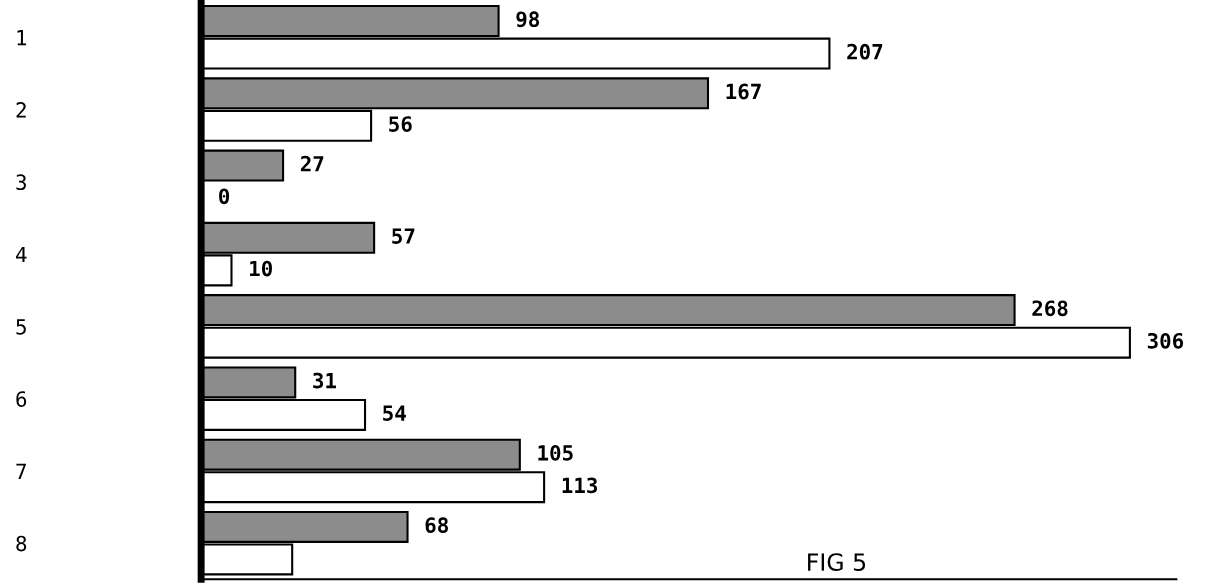  What do you see at coordinates (21, 543) in the screenshot?
I see `y-tick-label: 8` at bounding box center [21, 543].